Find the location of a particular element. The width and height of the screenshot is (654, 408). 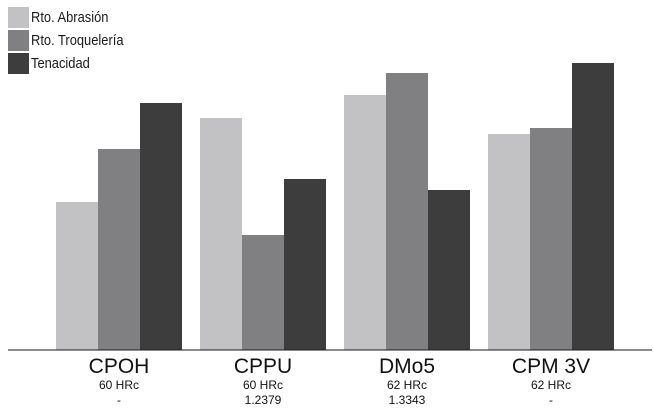

bar-cpm-3v-rto-troqueler-a is located at coordinates (551, 239).